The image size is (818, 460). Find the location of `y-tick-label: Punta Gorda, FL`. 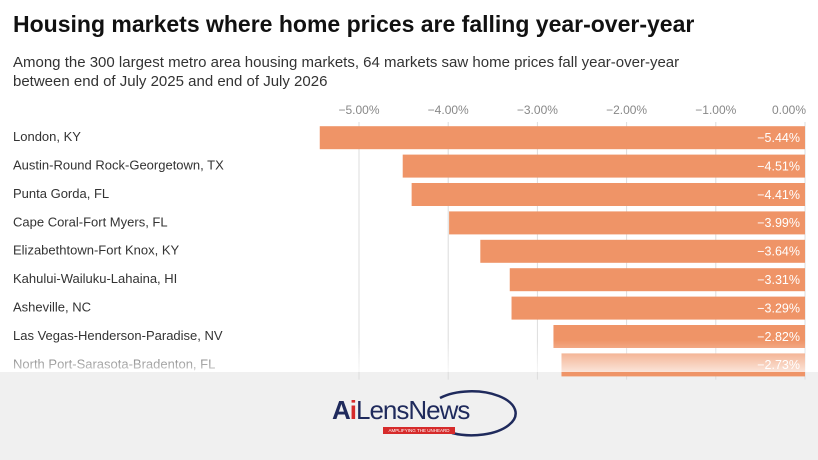

y-tick-label: Punta Gorda, FL is located at coordinates (61, 193).